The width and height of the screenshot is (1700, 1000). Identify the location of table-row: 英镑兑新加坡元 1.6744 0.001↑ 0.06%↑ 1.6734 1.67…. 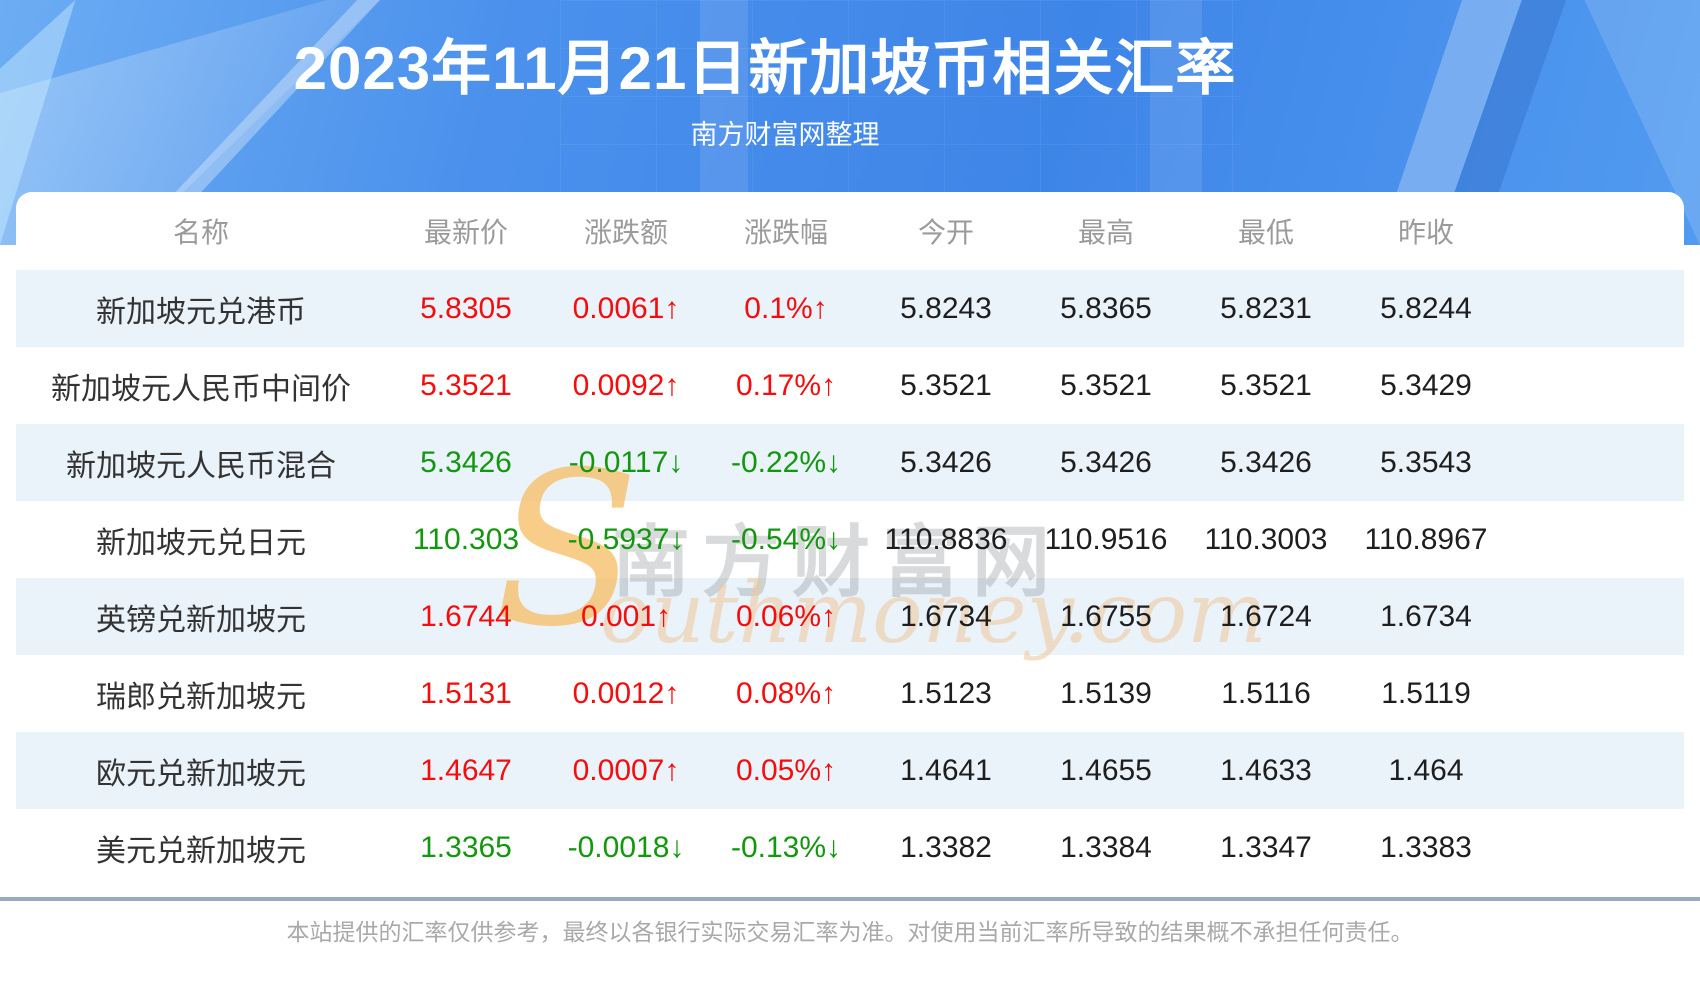
(850, 616).